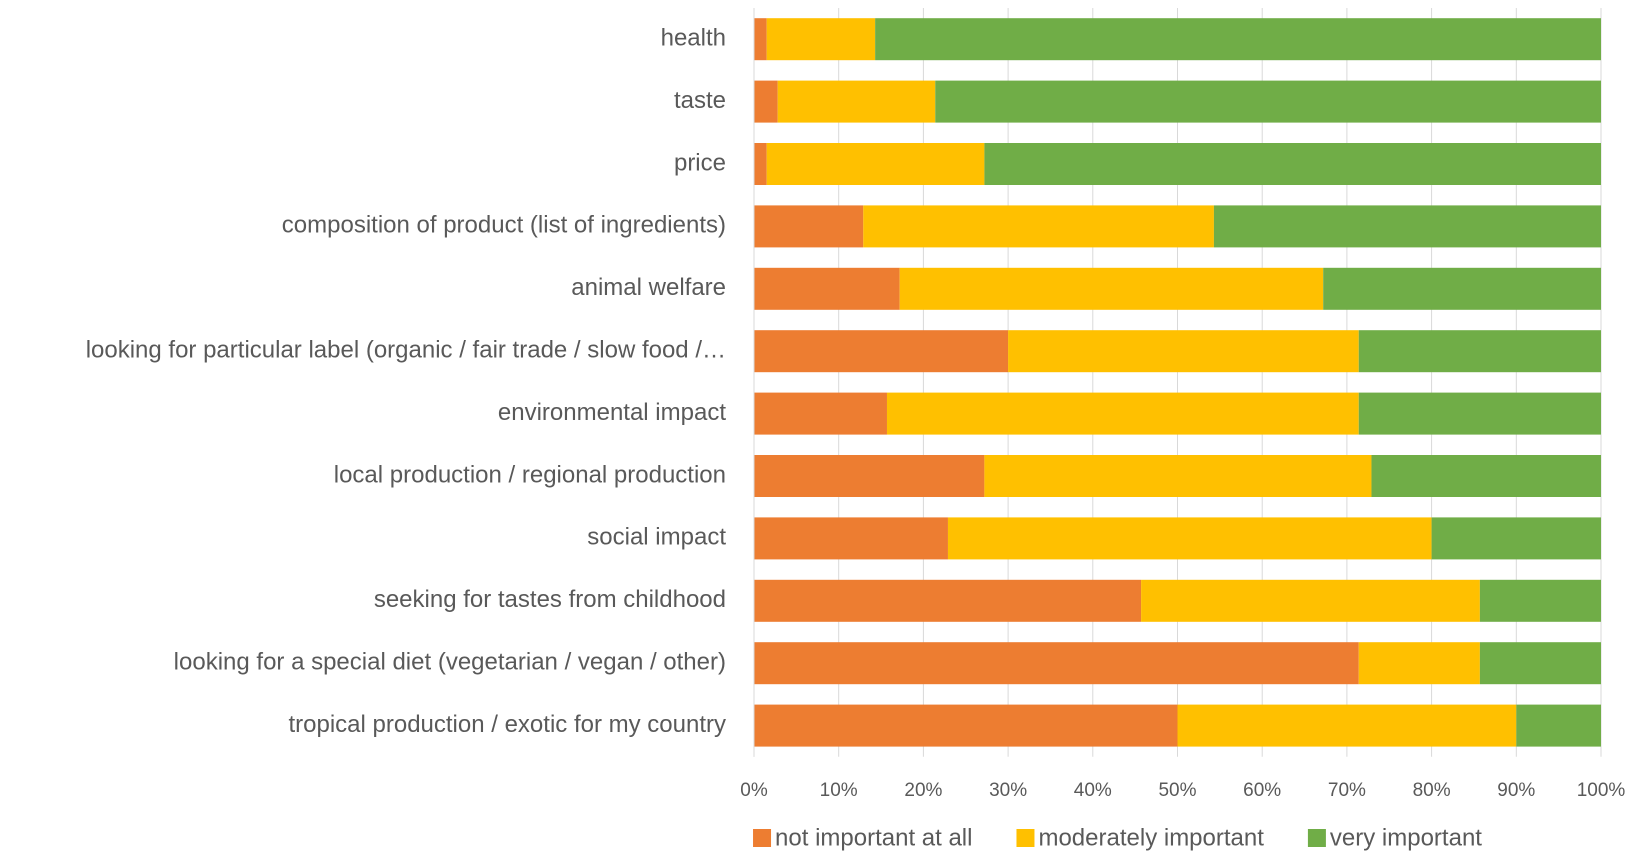 This screenshot has height=855, width=1634. I want to click on legend-label: not important at all, so click(873, 837).